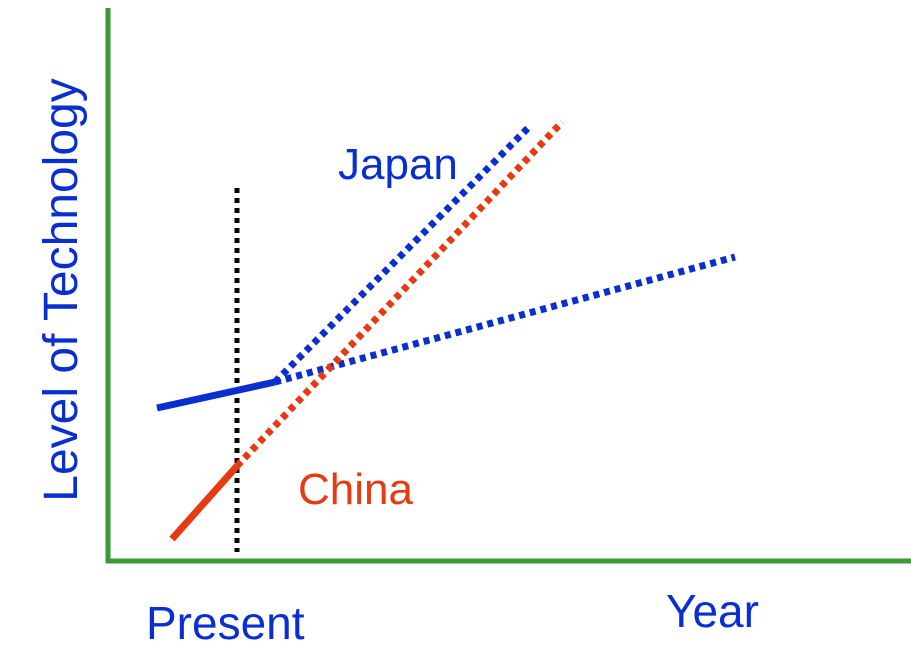  What do you see at coordinates (216, 395) in the screenshot?
I see `japan-past-line` at bounding box center [216, 395].